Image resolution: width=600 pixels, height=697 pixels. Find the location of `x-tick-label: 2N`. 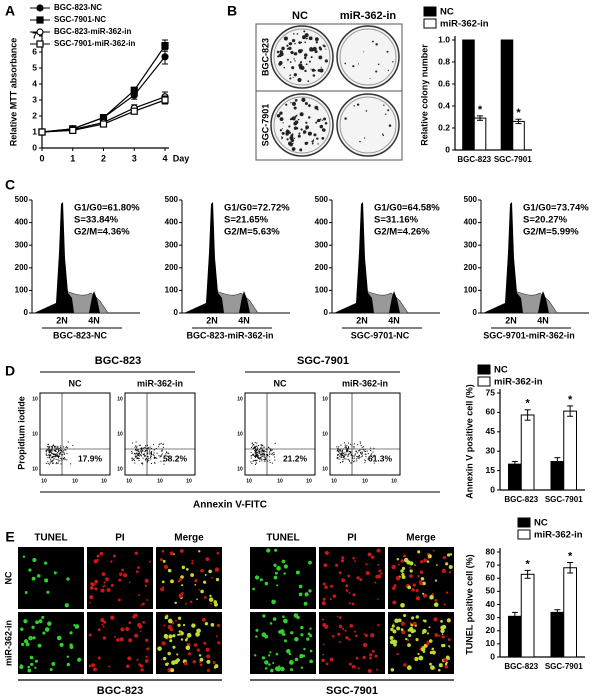

x-tick-label: 2N is located at coordinates (62, 320).